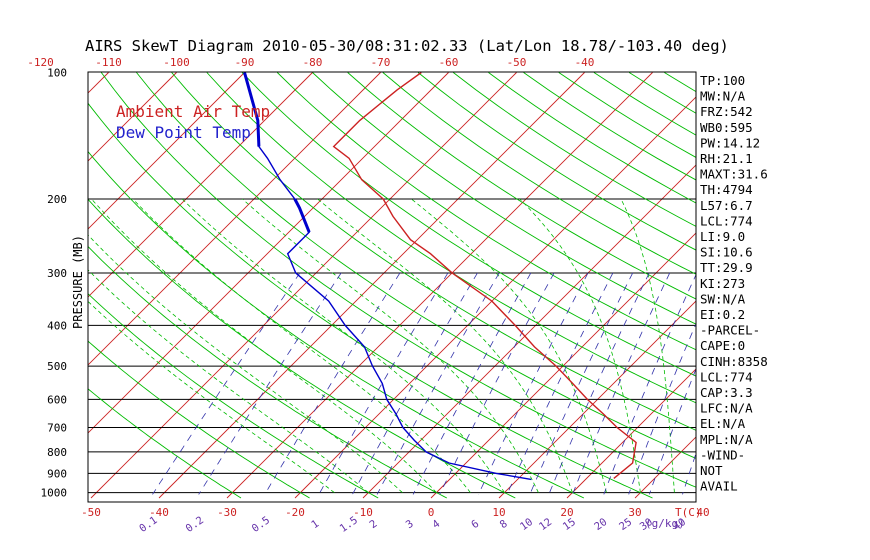 This screenshot has width=870, height=560. I want to click on index-item: MW:N/A, so click(723, 96).